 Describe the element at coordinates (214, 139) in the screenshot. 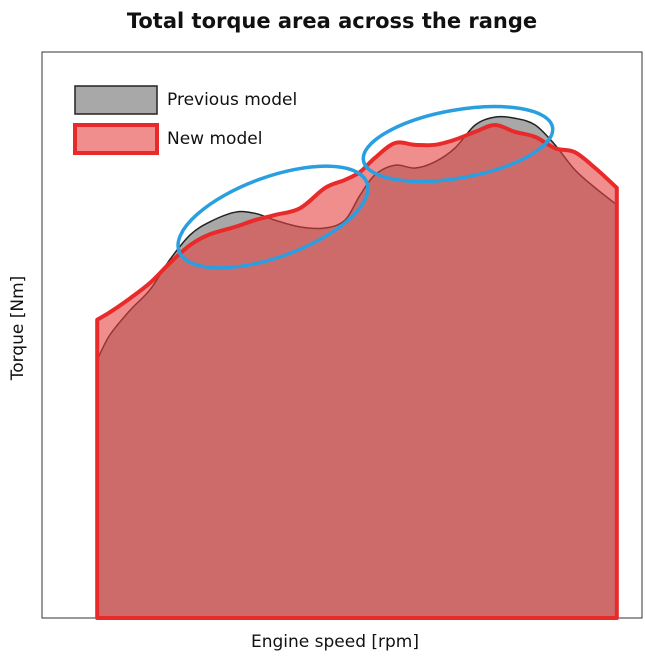

I see `legend-label: New model` at that location.